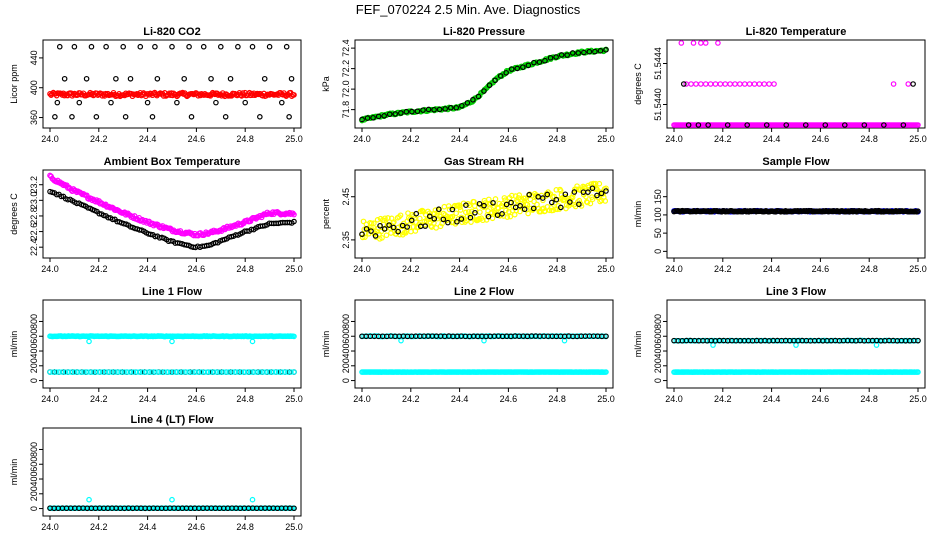 The height and width of the screenshot is (540, 936). Describe the element at coordinates (674, 399) in the screenshot. I see `x-tick-label: 24.0` at that location.